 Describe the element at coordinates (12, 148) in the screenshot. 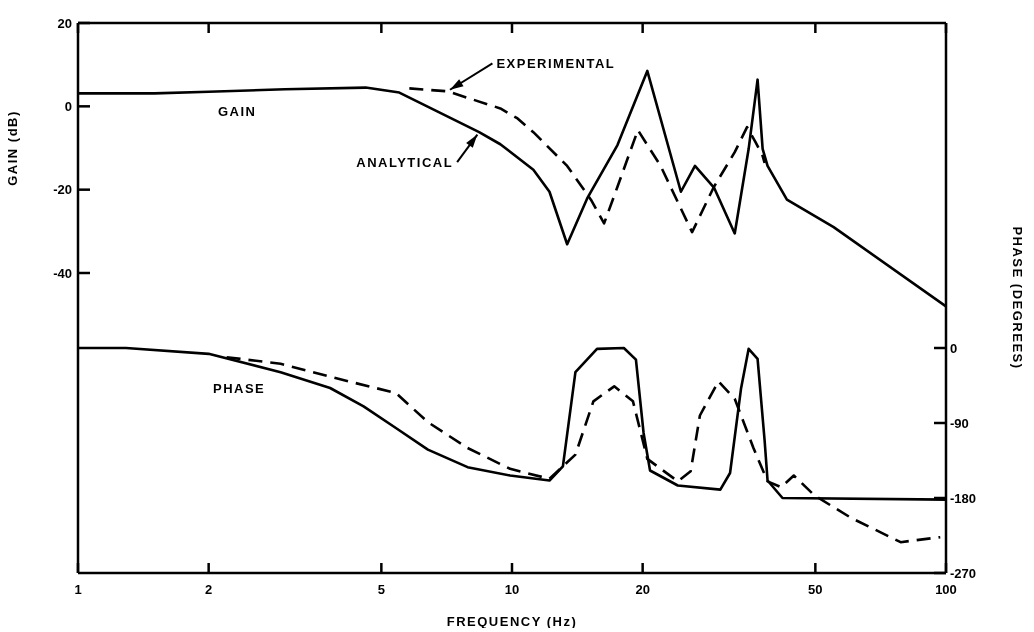

I see `y-axis-title: GAIN (dB)` at that location.